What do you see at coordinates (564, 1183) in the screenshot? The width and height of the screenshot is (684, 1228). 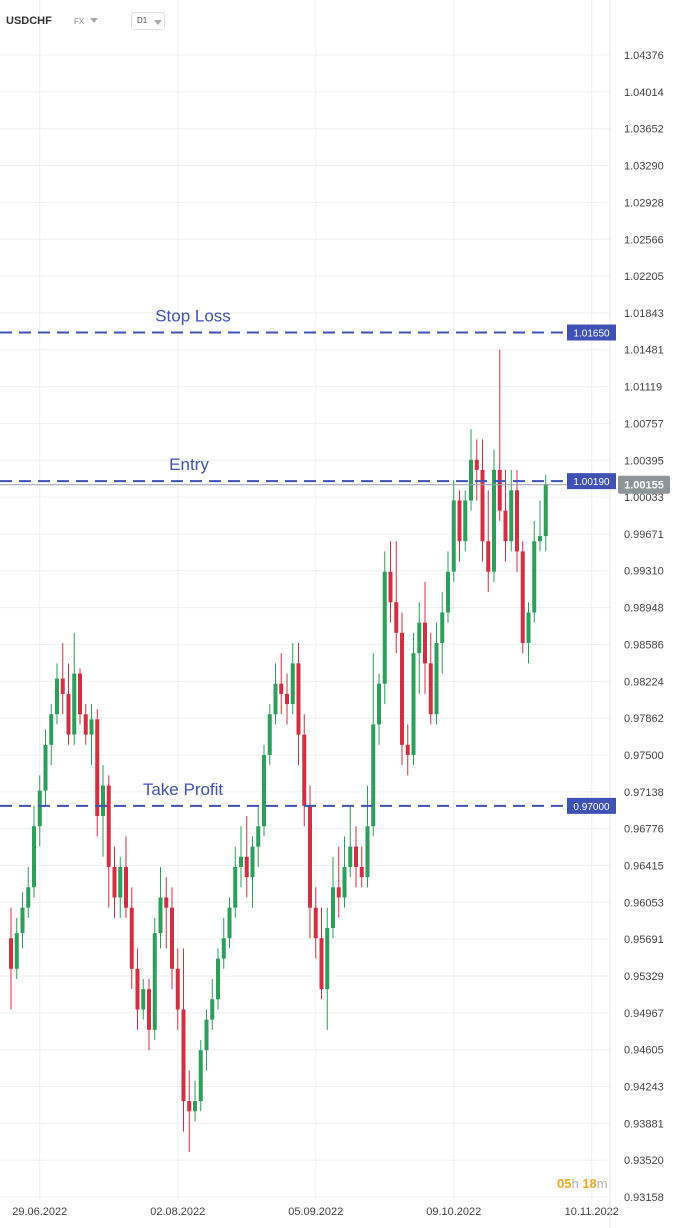 I see `countdown-hours: 05` at bounding box center [564, 1183].